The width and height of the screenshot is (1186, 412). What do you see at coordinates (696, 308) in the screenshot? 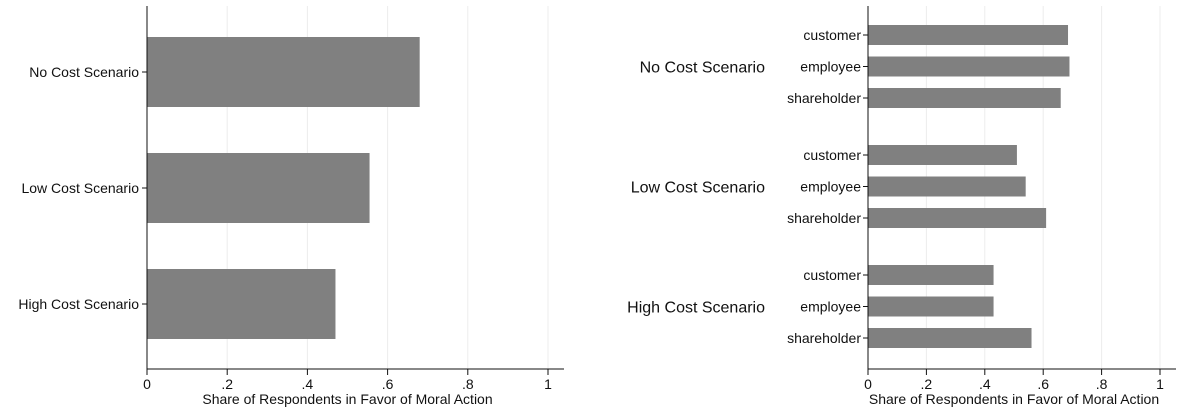
I see `group-label: High Cost Scenario` at bounding box center [696, 308].